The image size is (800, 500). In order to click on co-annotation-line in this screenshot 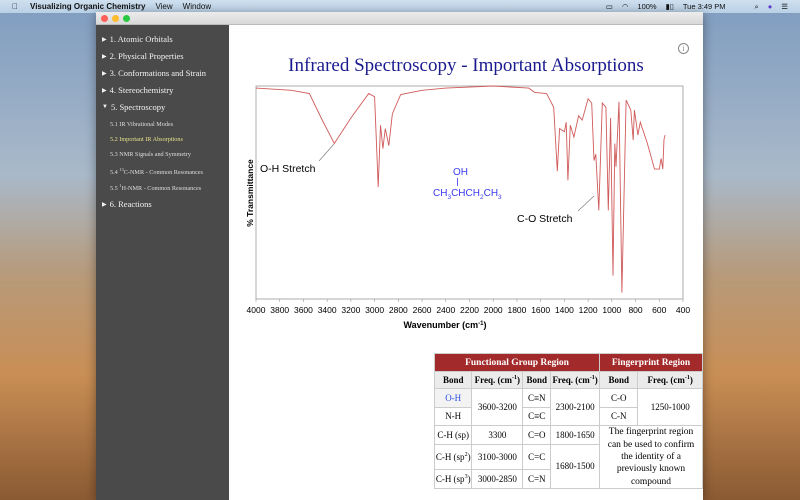, I will do `click(586, 203)`.